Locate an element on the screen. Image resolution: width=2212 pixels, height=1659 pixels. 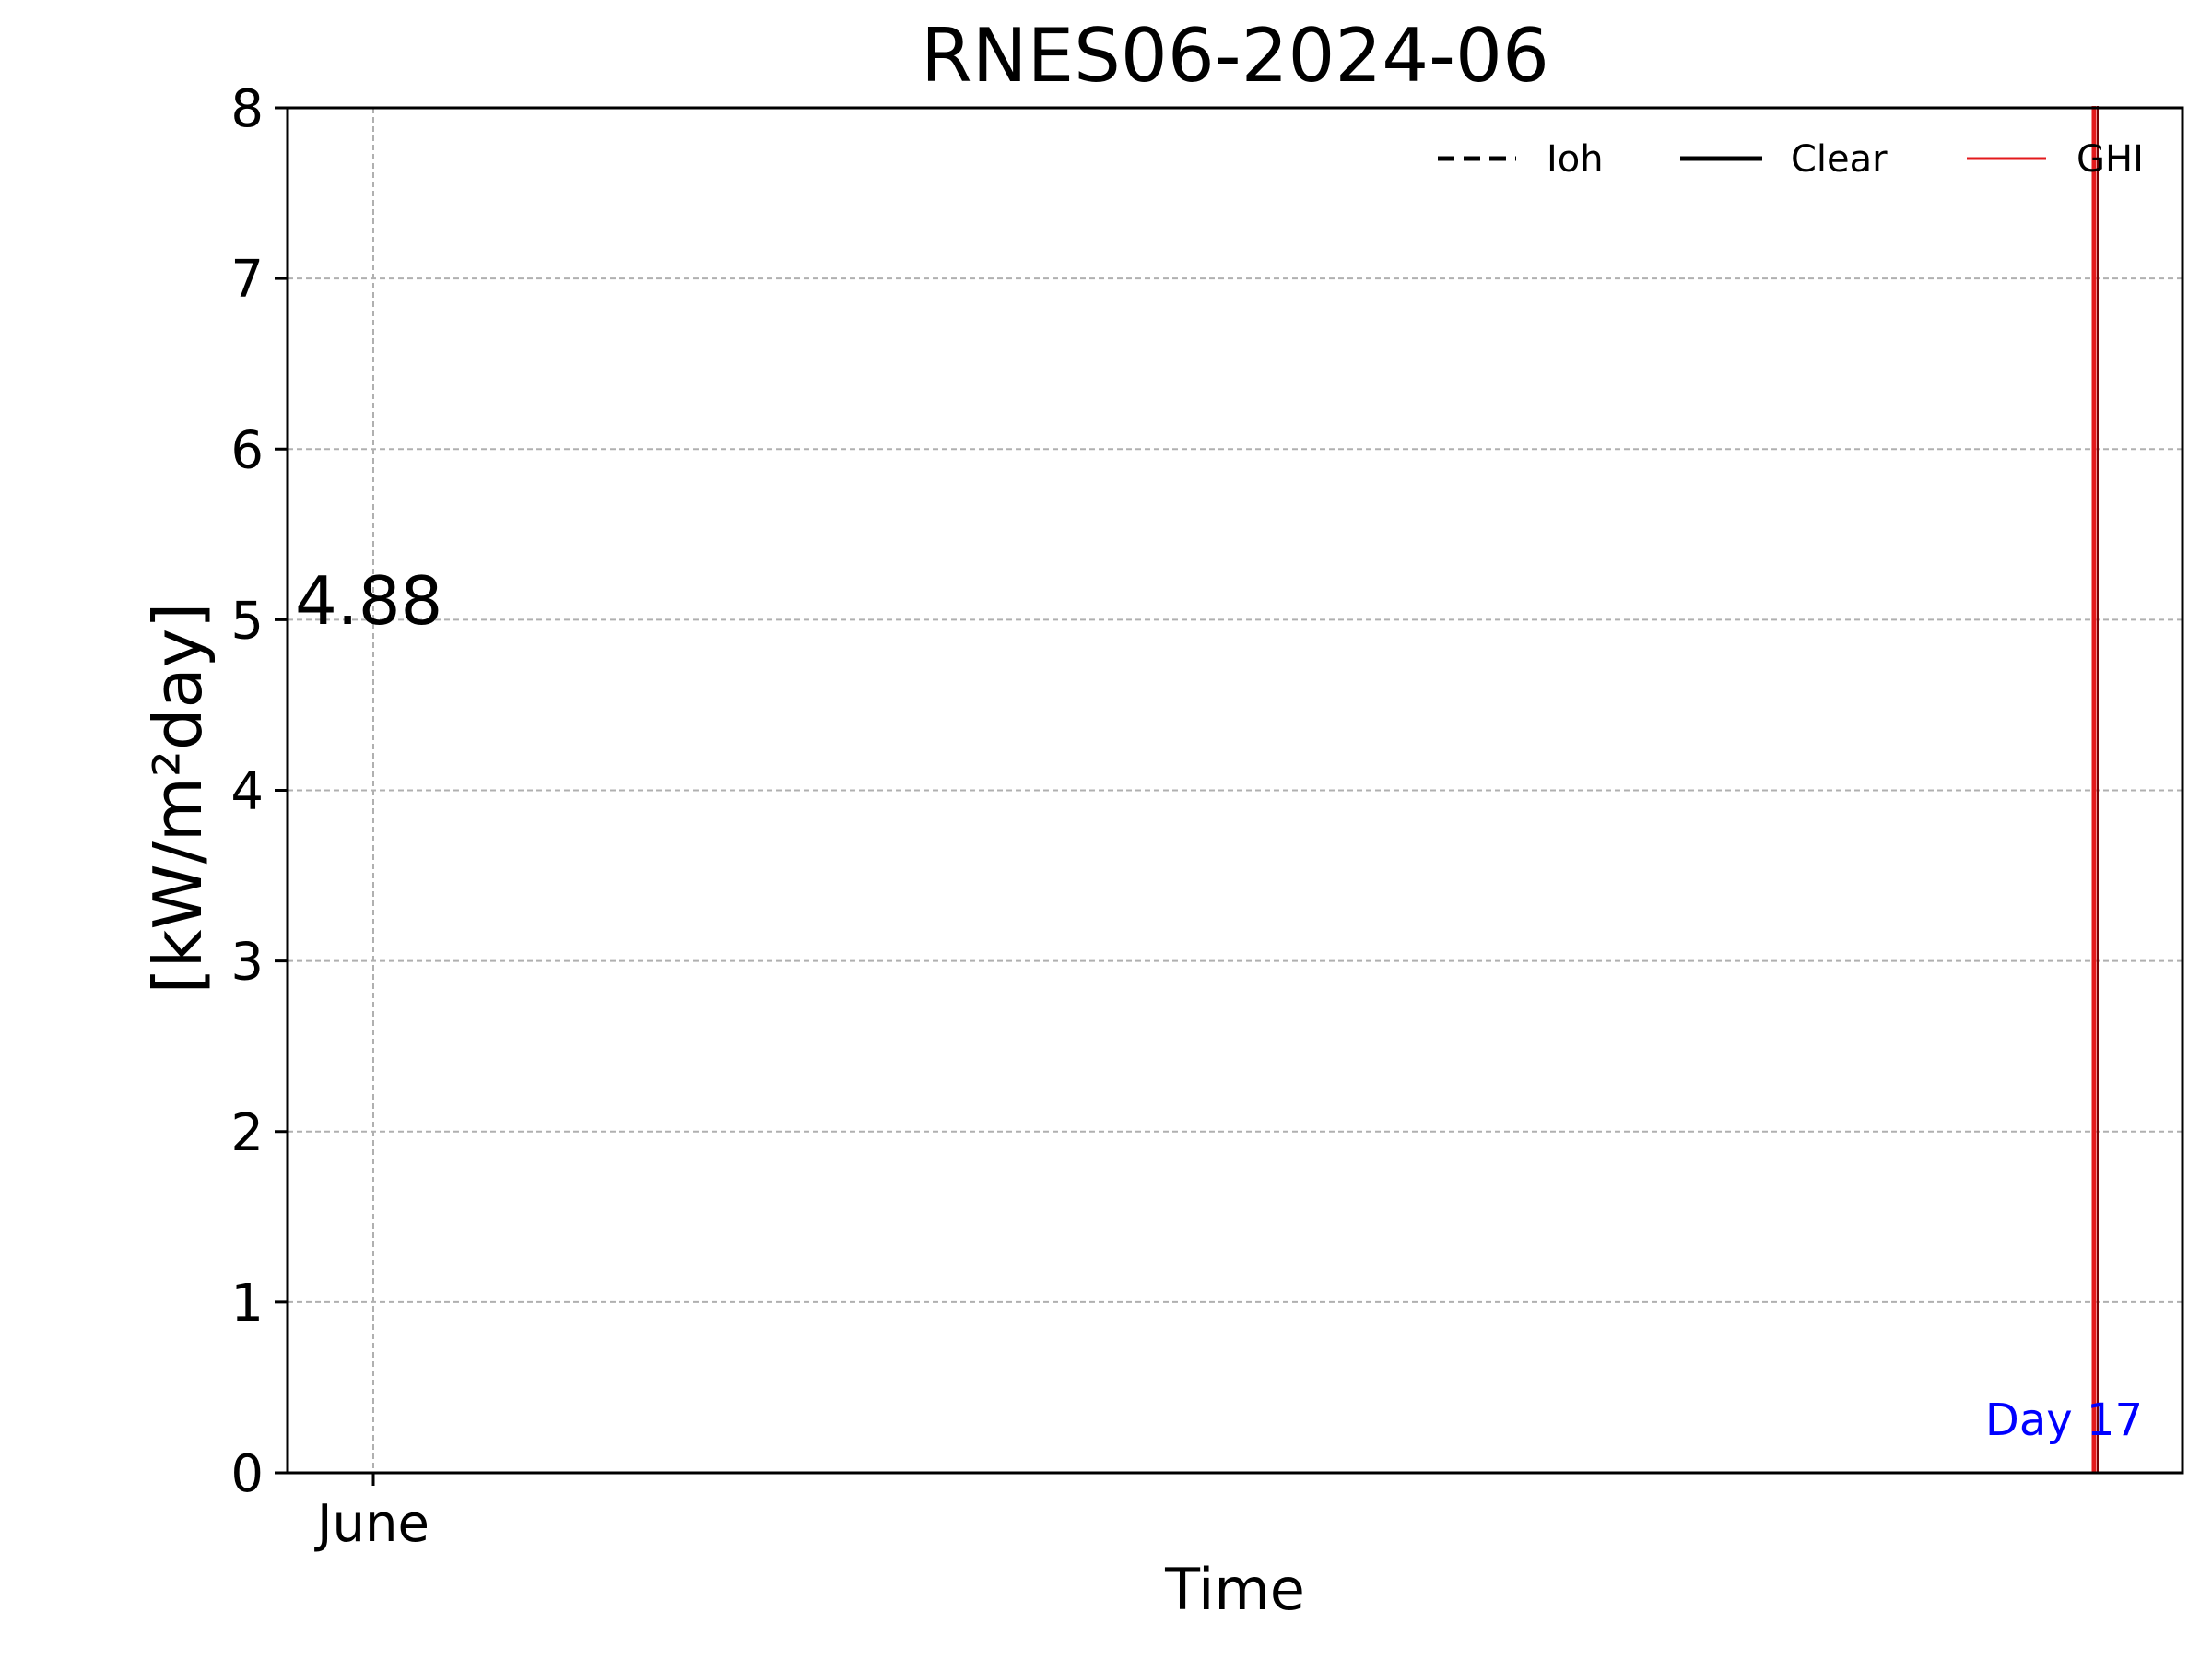
annotation-value: 4.88 is located at coordinates (368, 601).